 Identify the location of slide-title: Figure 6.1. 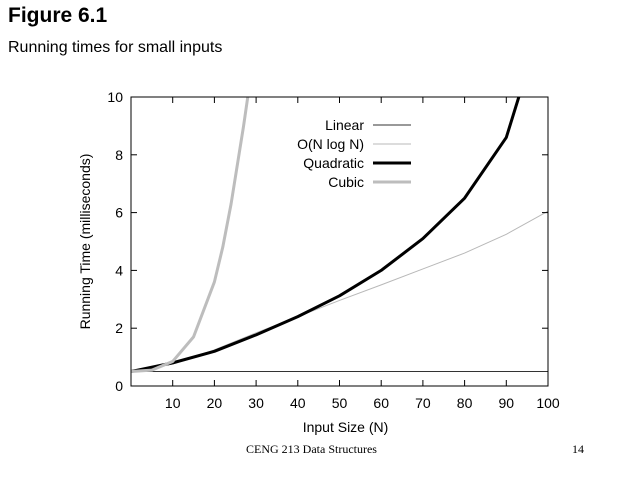
(58, 15).